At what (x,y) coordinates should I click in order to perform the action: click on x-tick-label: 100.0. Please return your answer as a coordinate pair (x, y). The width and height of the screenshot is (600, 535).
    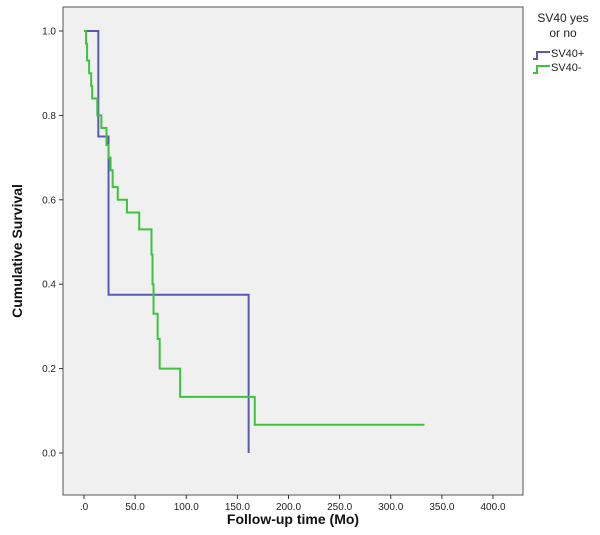
    Looking at the image, I should click on (186, 507).